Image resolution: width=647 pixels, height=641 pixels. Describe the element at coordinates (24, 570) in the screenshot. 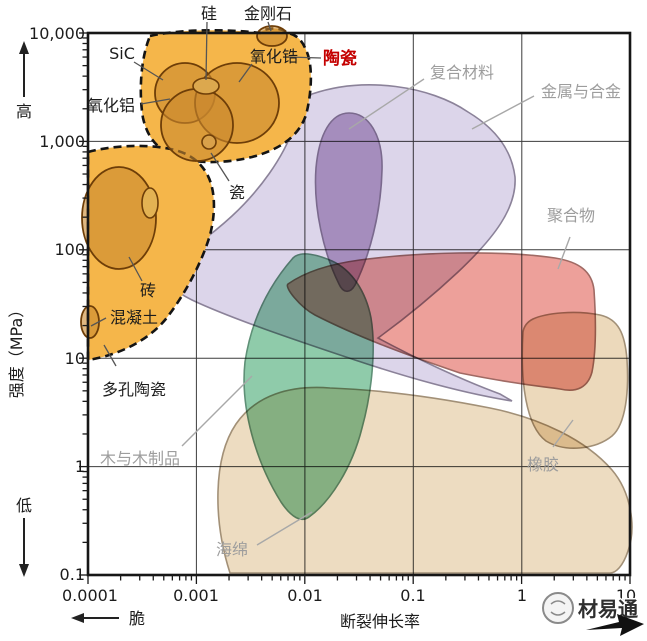

I see `y-low-arrowhead` at that location.